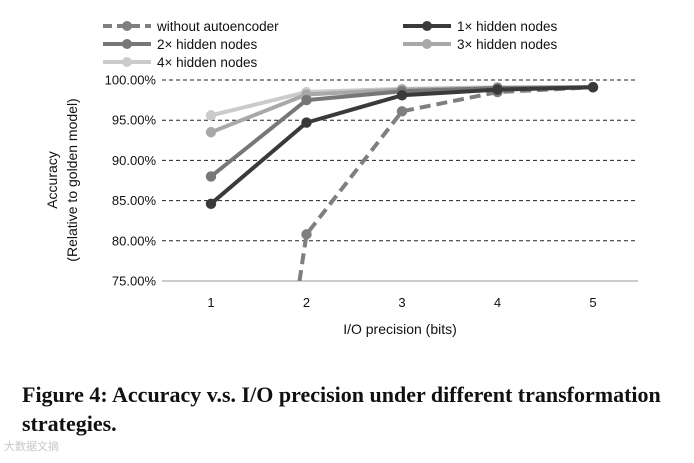  Describe the element at coordinates (507, 44) in the screenshot. I see `legend-label: 3× hidden nodes` at that location.